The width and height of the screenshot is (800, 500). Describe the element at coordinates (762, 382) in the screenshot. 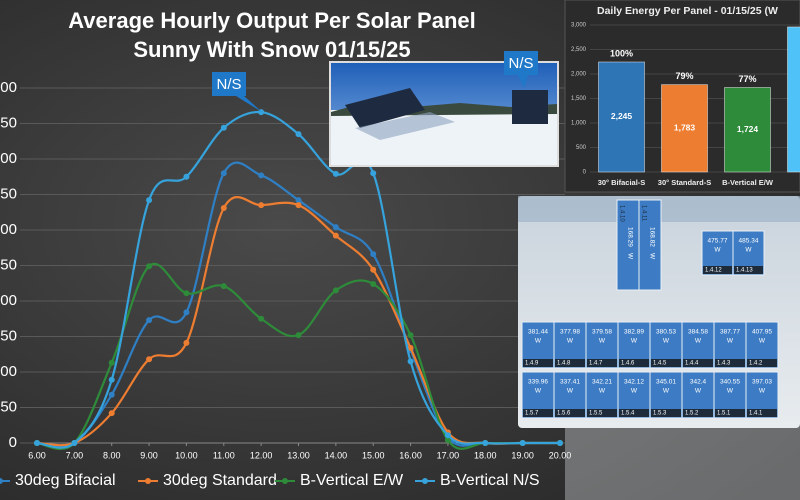

I see `panel-power: 397.03` at that location.